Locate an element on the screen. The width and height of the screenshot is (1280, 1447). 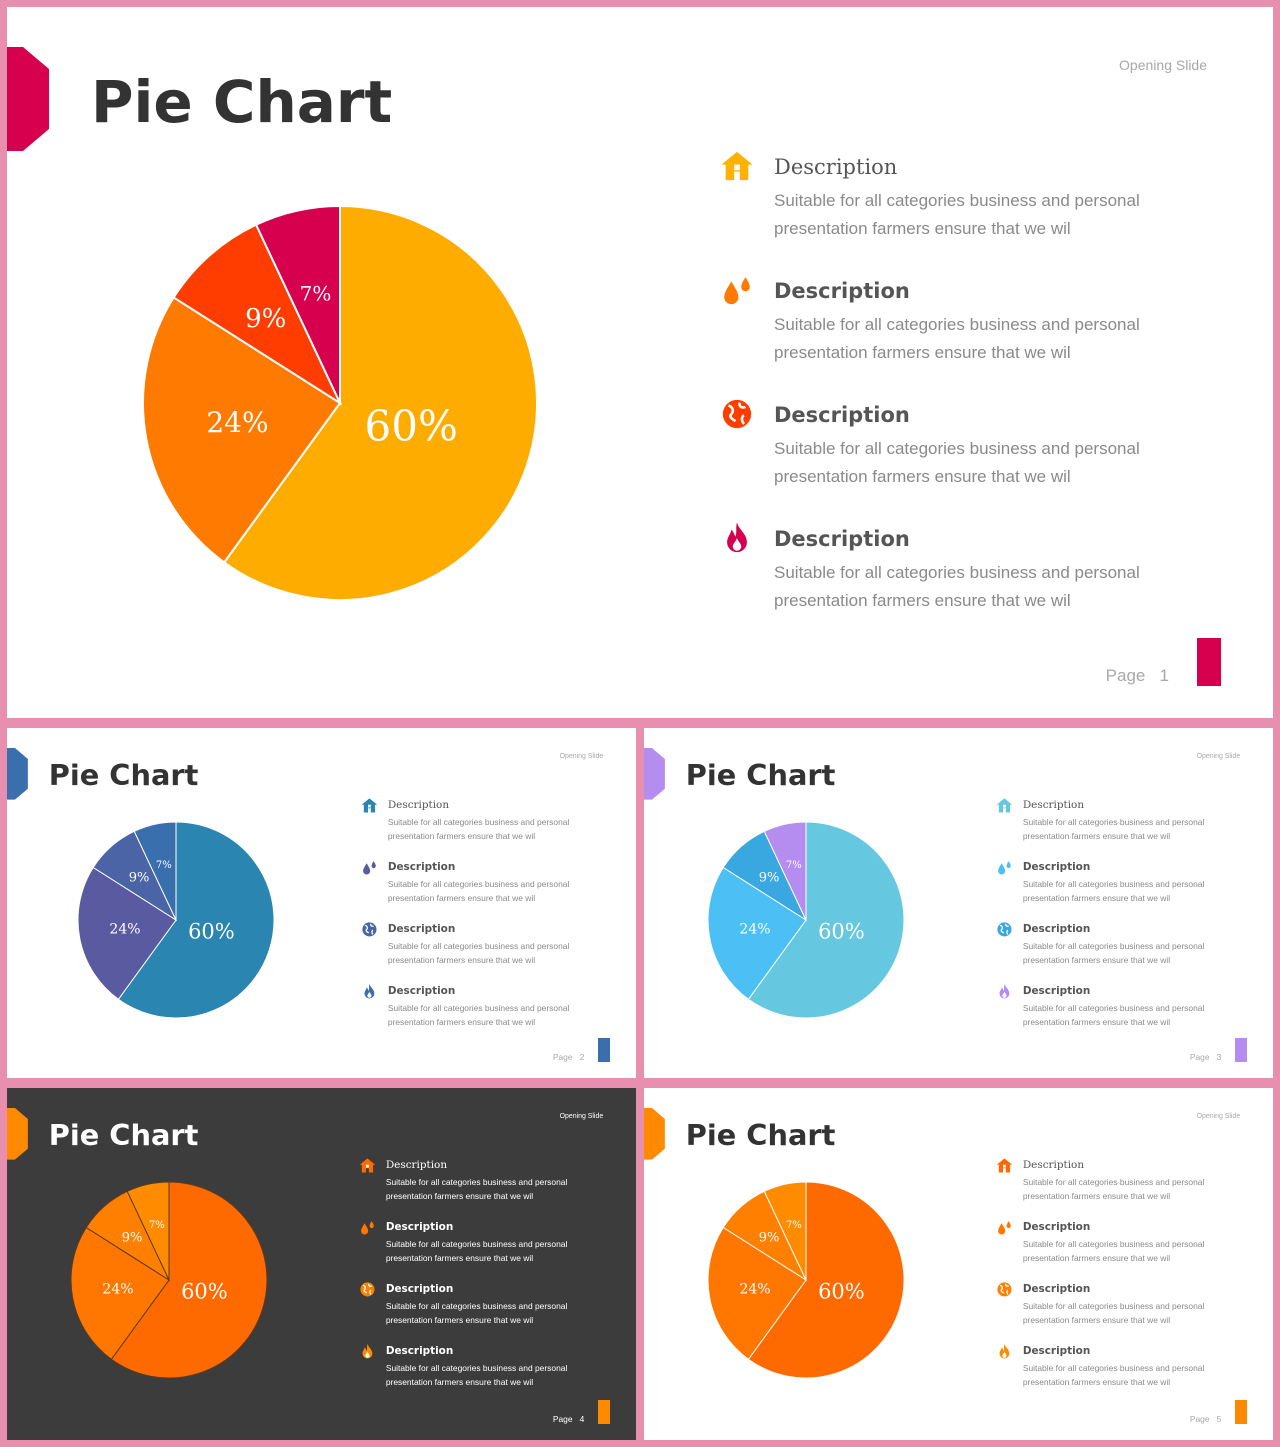
page-indicator: Page 1 is located at coordinates (1137, 676).